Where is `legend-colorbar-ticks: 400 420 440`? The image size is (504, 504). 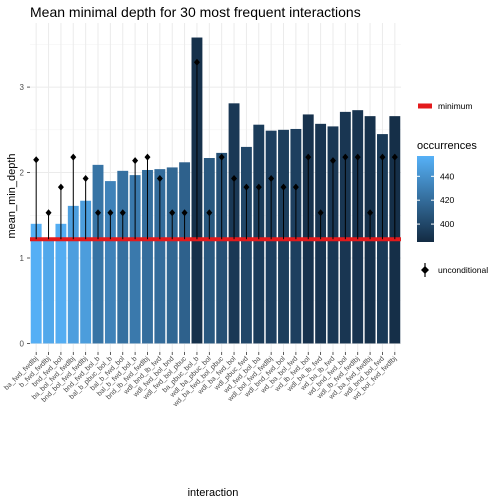
legend-colorbar-ticks: 400 420 440 is located at coordinates (435, 200).